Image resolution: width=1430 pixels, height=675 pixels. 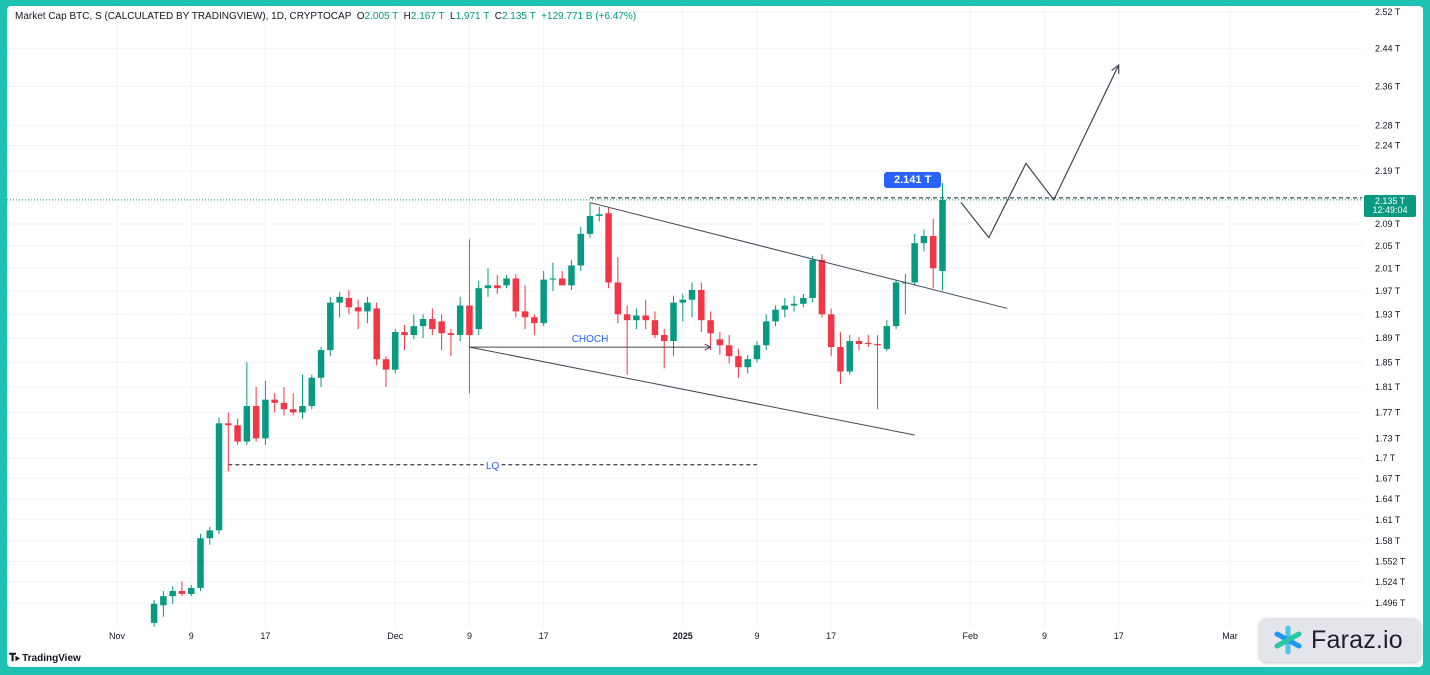 I want to click on x-tick-label: 17, so click(x=544, y=636).